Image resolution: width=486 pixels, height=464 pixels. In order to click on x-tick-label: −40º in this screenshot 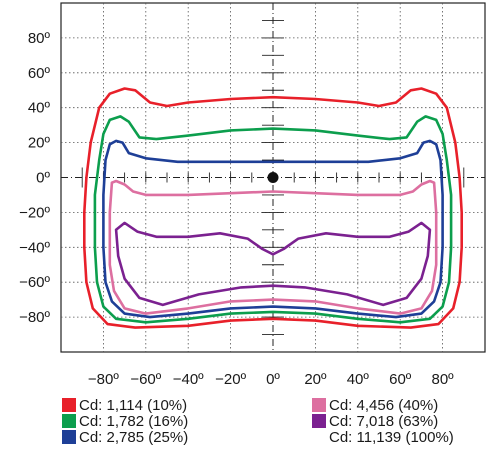, I will do `click(188, 379)`.